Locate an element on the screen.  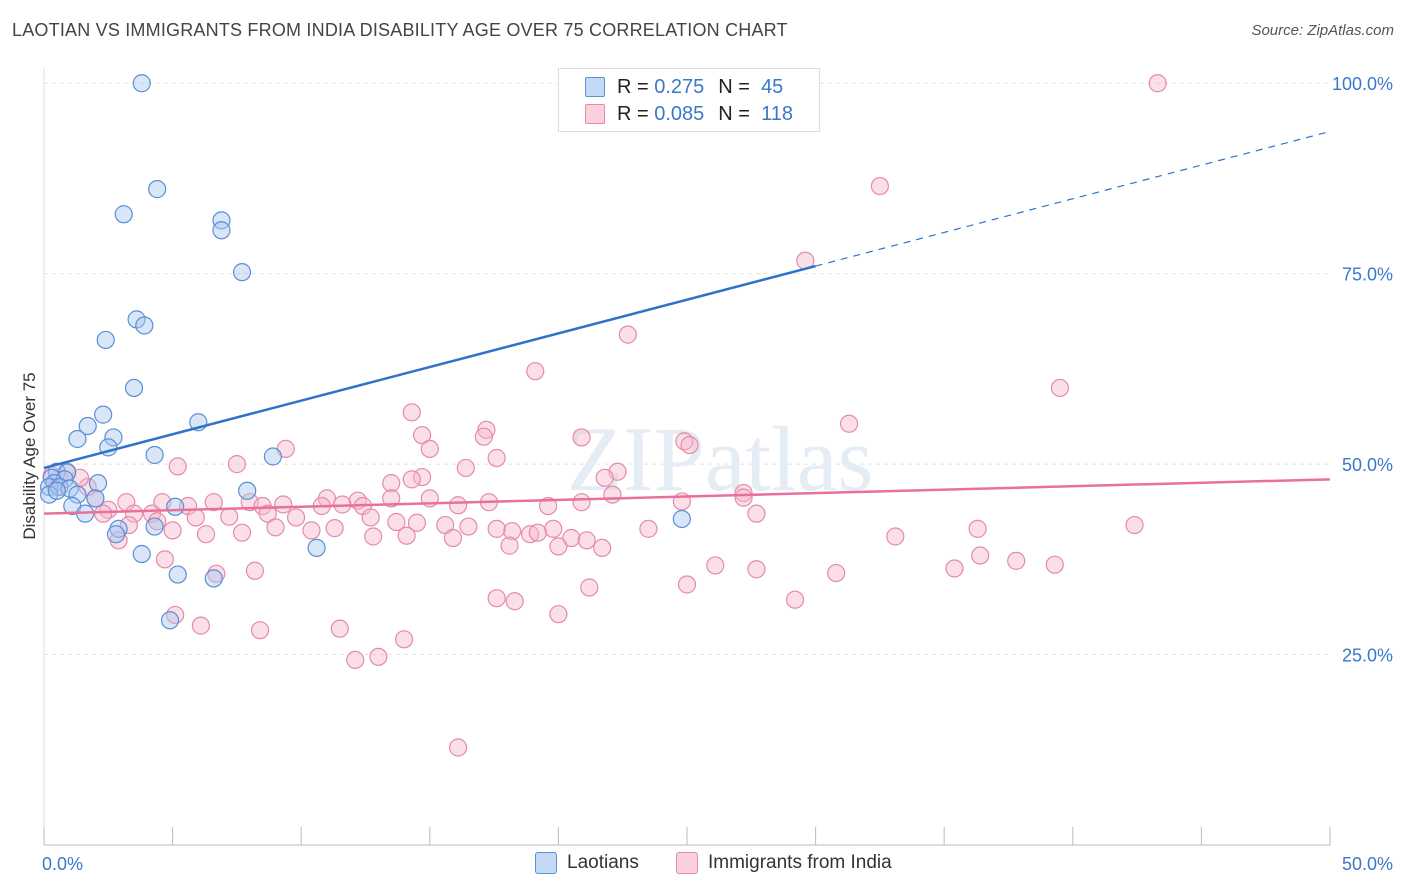
x-tick-label: 0.0% is located at coordinates (62, 864).